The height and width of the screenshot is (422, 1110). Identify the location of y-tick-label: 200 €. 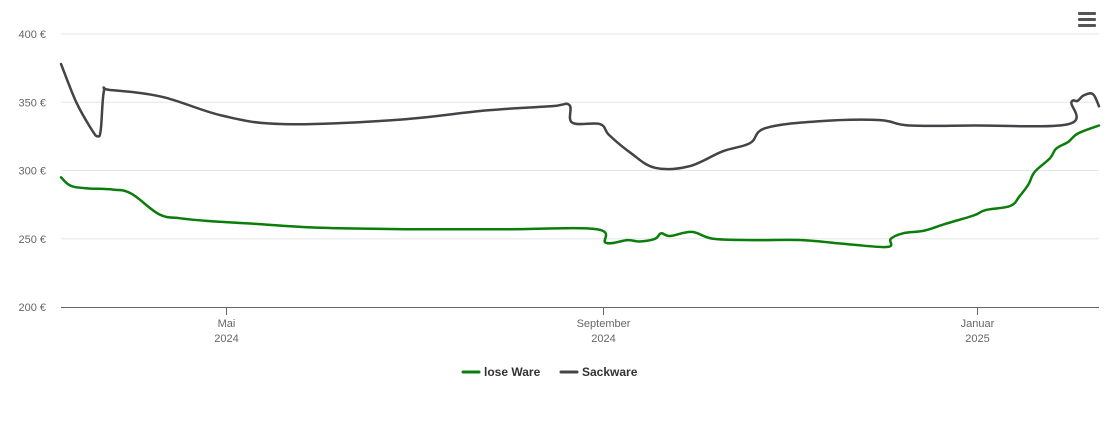
(32, 308).